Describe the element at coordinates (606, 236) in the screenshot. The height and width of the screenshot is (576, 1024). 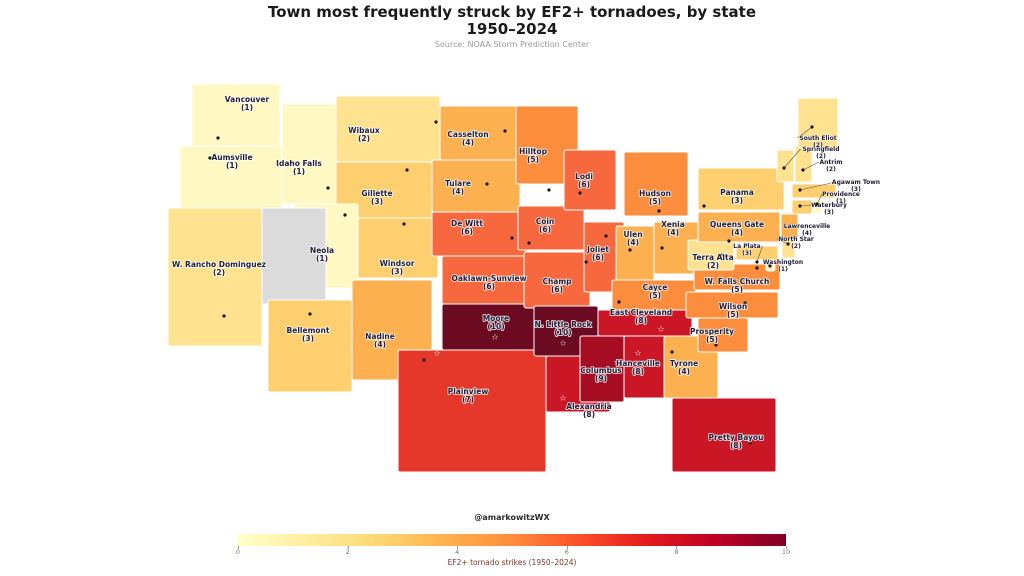
I see `town-dot-icon-IL` at that location.